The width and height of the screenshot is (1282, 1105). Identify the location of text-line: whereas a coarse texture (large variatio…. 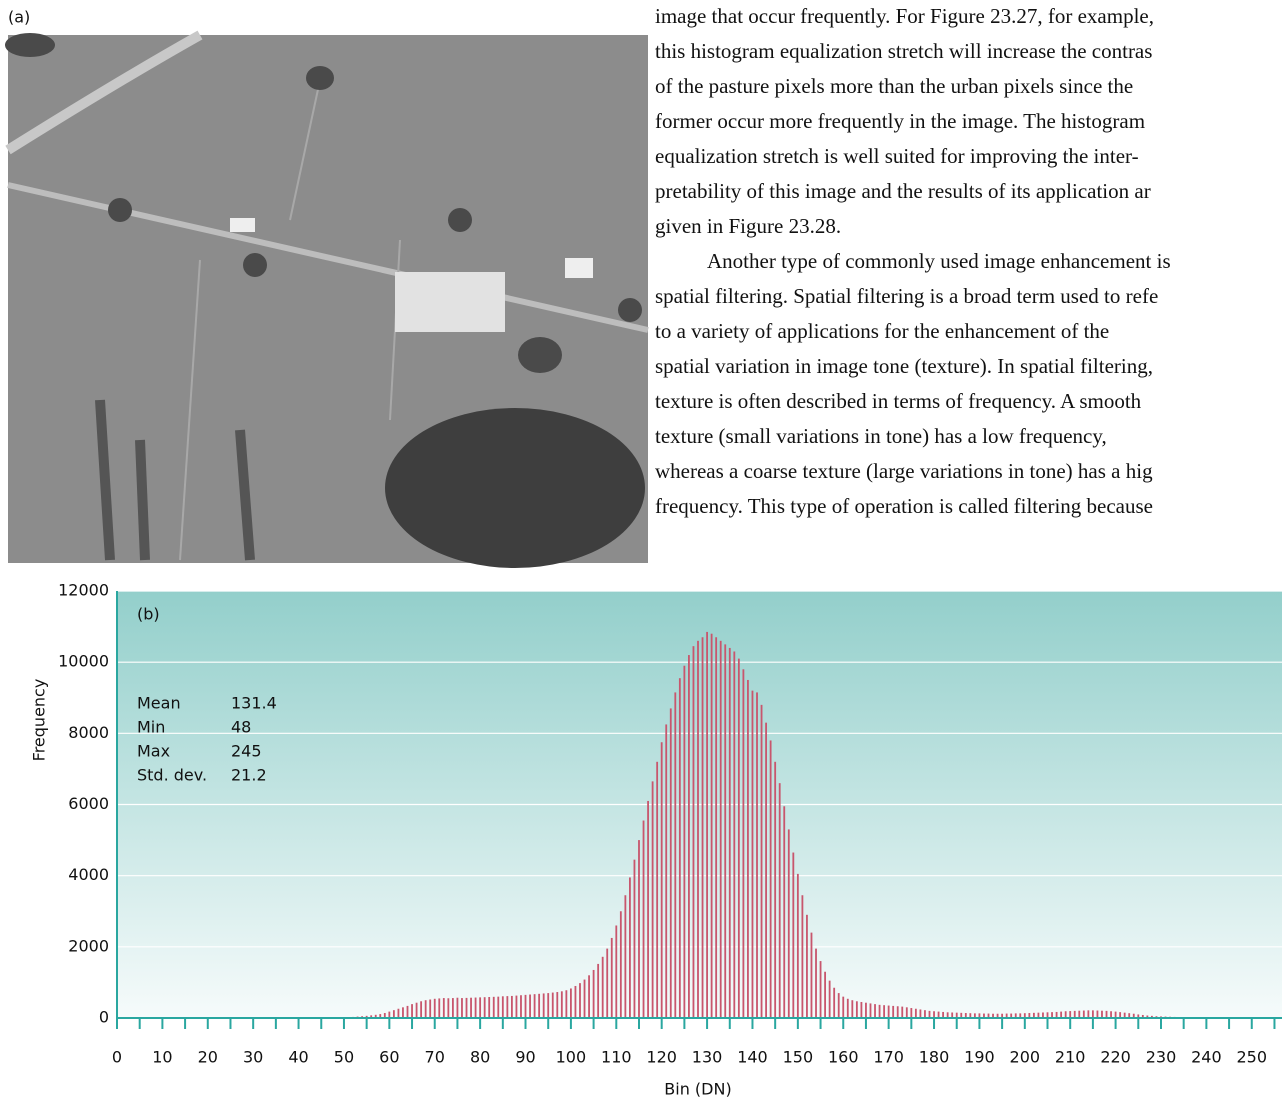
(904, 471).